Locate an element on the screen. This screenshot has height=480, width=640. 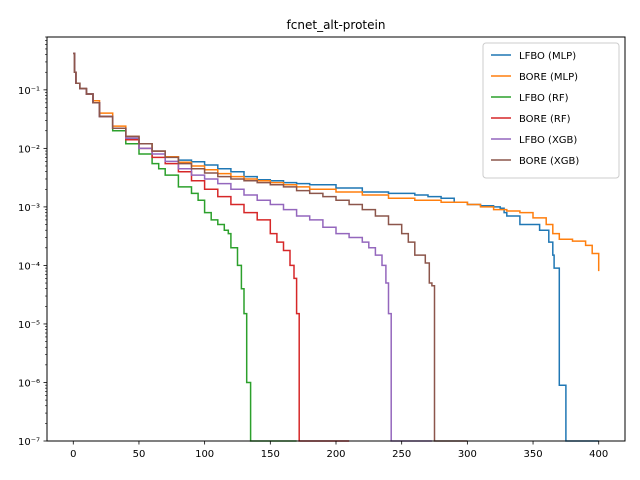
chart-title: fcnet_alt-protein is located at coordinates (336, 25).